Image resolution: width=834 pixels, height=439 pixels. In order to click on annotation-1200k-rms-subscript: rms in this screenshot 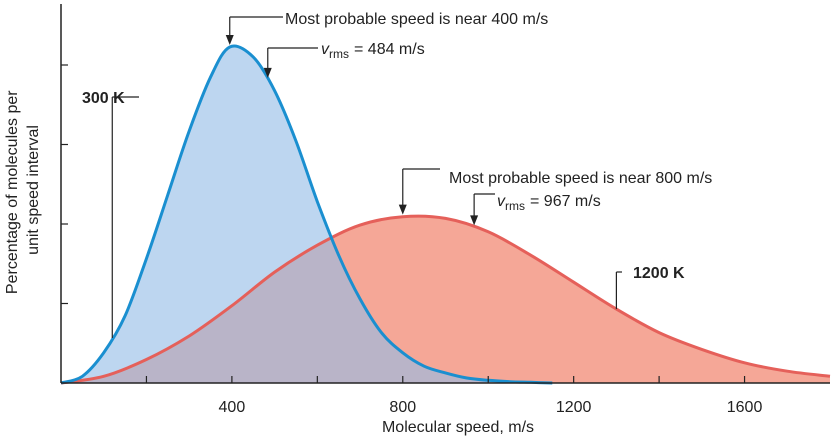, I will do `click(515, 206)`.